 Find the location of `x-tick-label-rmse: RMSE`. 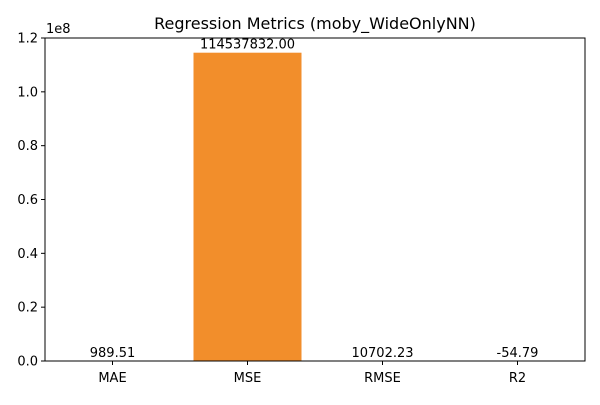

x-tick-label-rmse: RMSE is located at coordinates (382, 378).